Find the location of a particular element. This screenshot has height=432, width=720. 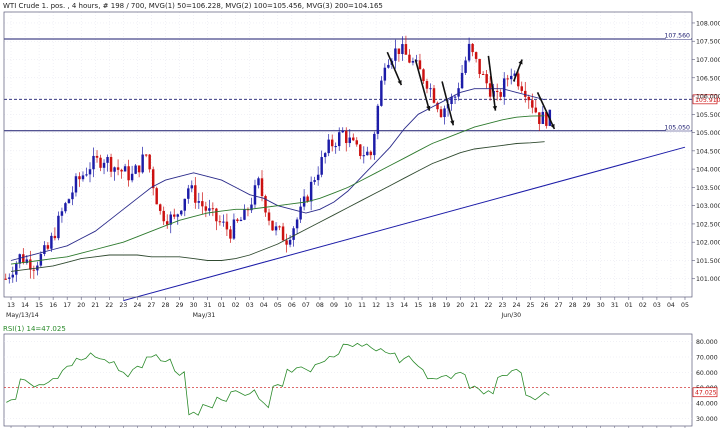

rsi-current-label: 47.025 is located at coordinates (706, 393).